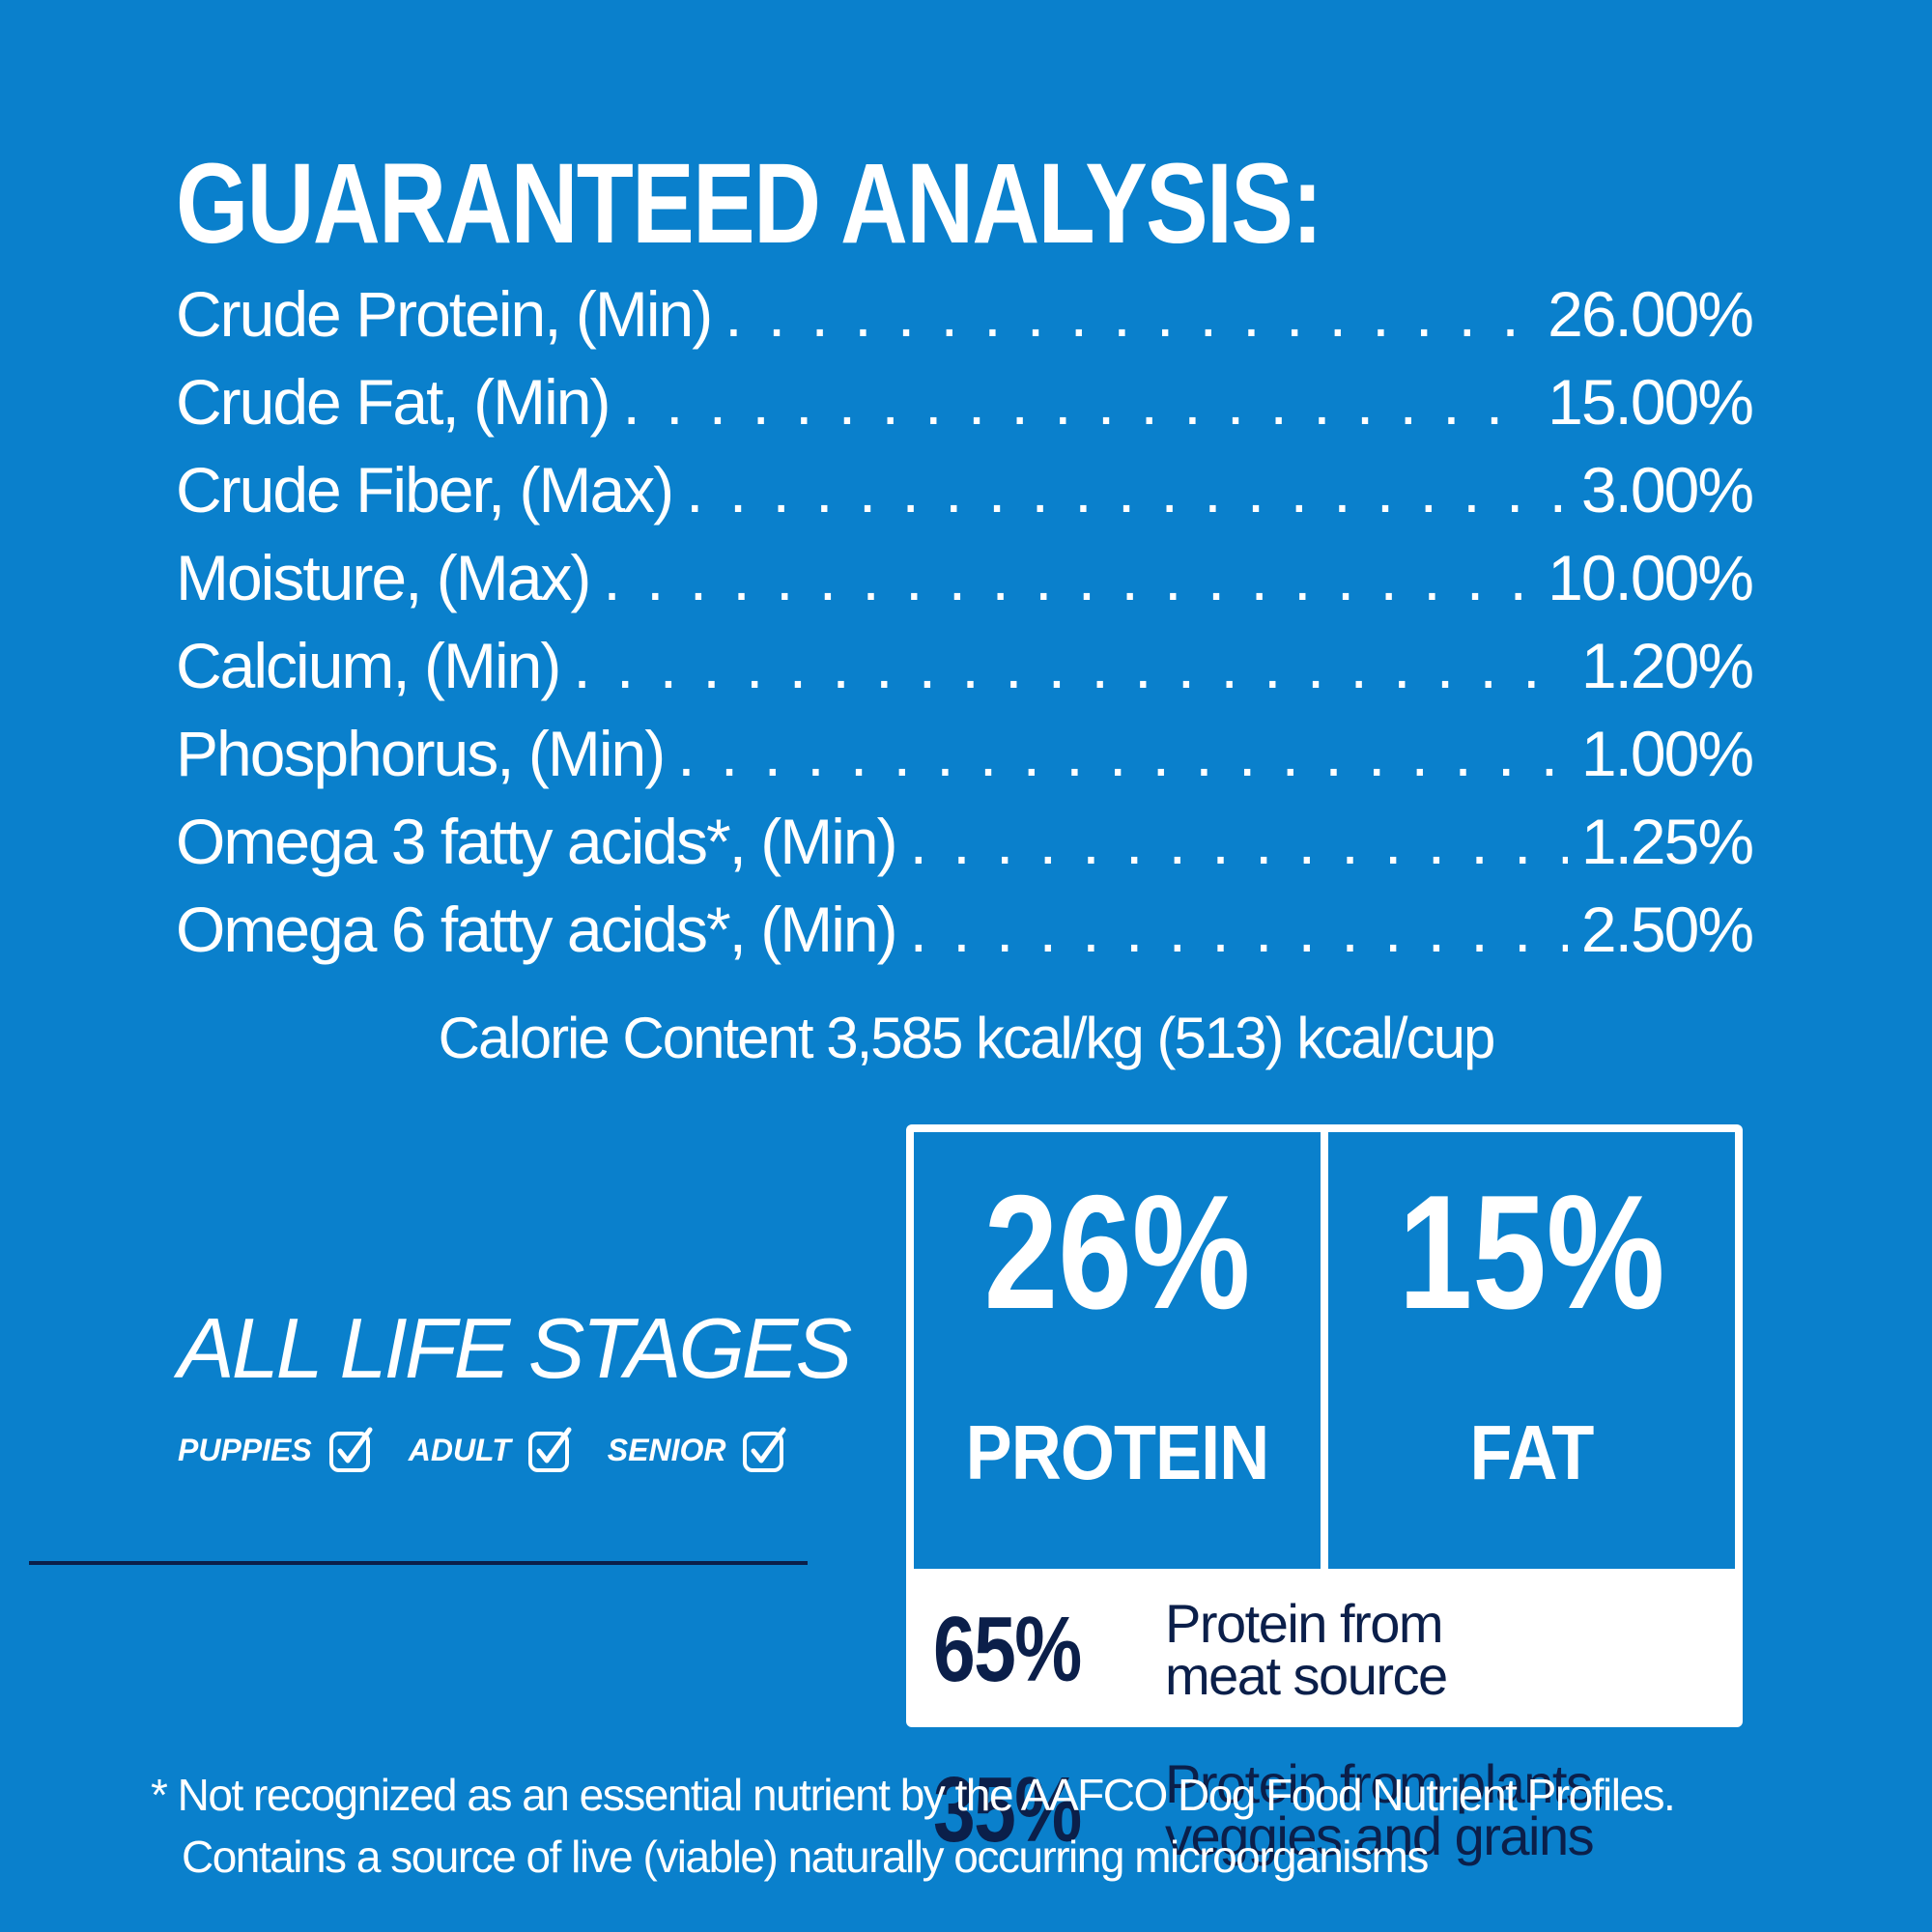 The height and width of the screenshot is (1932, 1932). I want to click on analysis-row-crude-fat: Crude Fat, (Min) 15.00%, so click(965, 402).